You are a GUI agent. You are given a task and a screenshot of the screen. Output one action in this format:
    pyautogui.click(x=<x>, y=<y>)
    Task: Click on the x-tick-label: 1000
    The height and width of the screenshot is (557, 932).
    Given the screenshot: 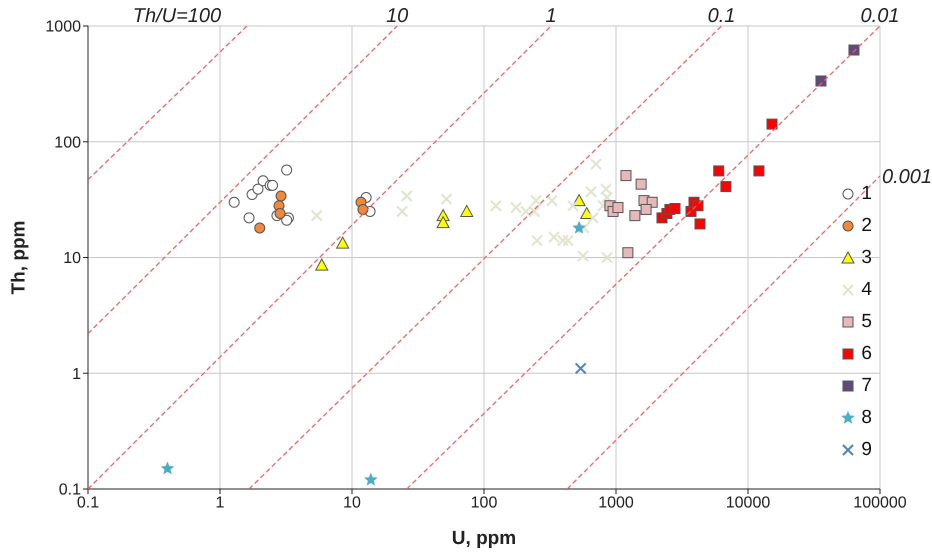 What is the action you would take?
    pyautogui.click(x=616, y=503)
    